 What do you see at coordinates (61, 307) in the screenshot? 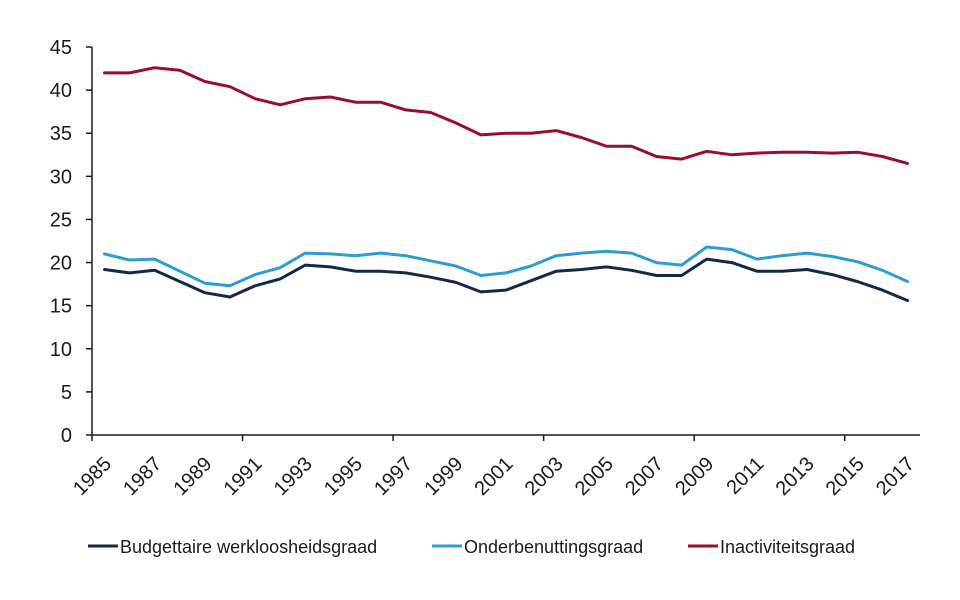
I see `y-tick-label: 15` at bounding box center [61, 307].